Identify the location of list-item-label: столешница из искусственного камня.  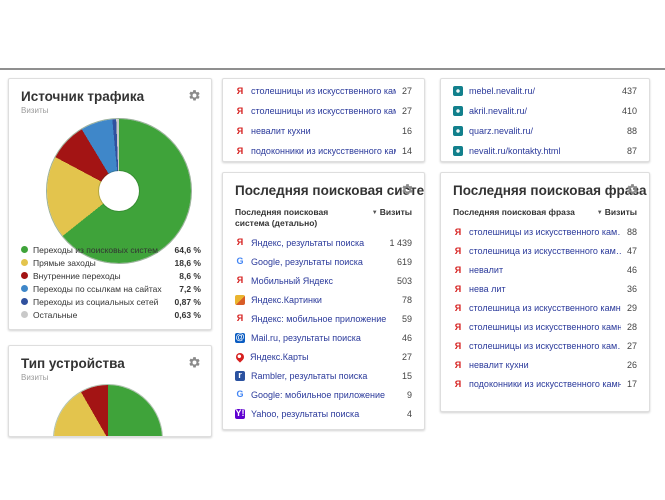
(545, 308).